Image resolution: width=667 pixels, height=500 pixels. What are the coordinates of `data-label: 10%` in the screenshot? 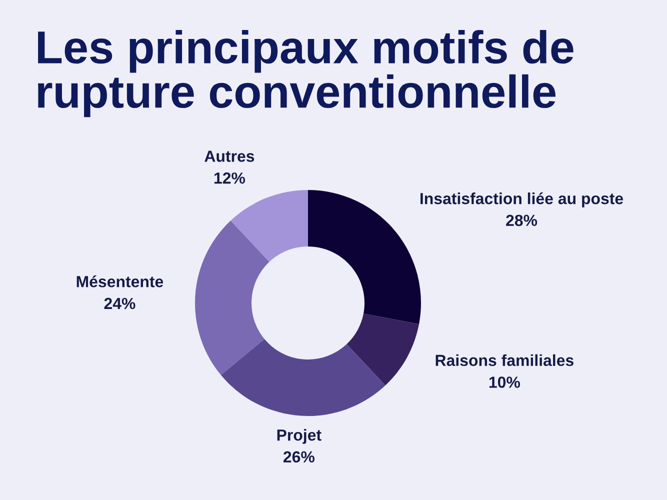 It's located at (504, 382).